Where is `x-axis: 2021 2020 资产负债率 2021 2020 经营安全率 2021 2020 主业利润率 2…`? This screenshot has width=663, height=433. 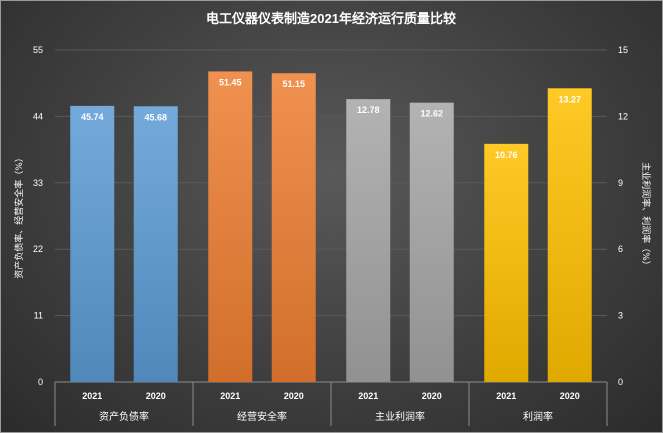 x-axis: 2021 2020 资产负债率 2021 2020 经营安全率 2021 2020 主业利润率 2… is located at coordinates (331, 404).